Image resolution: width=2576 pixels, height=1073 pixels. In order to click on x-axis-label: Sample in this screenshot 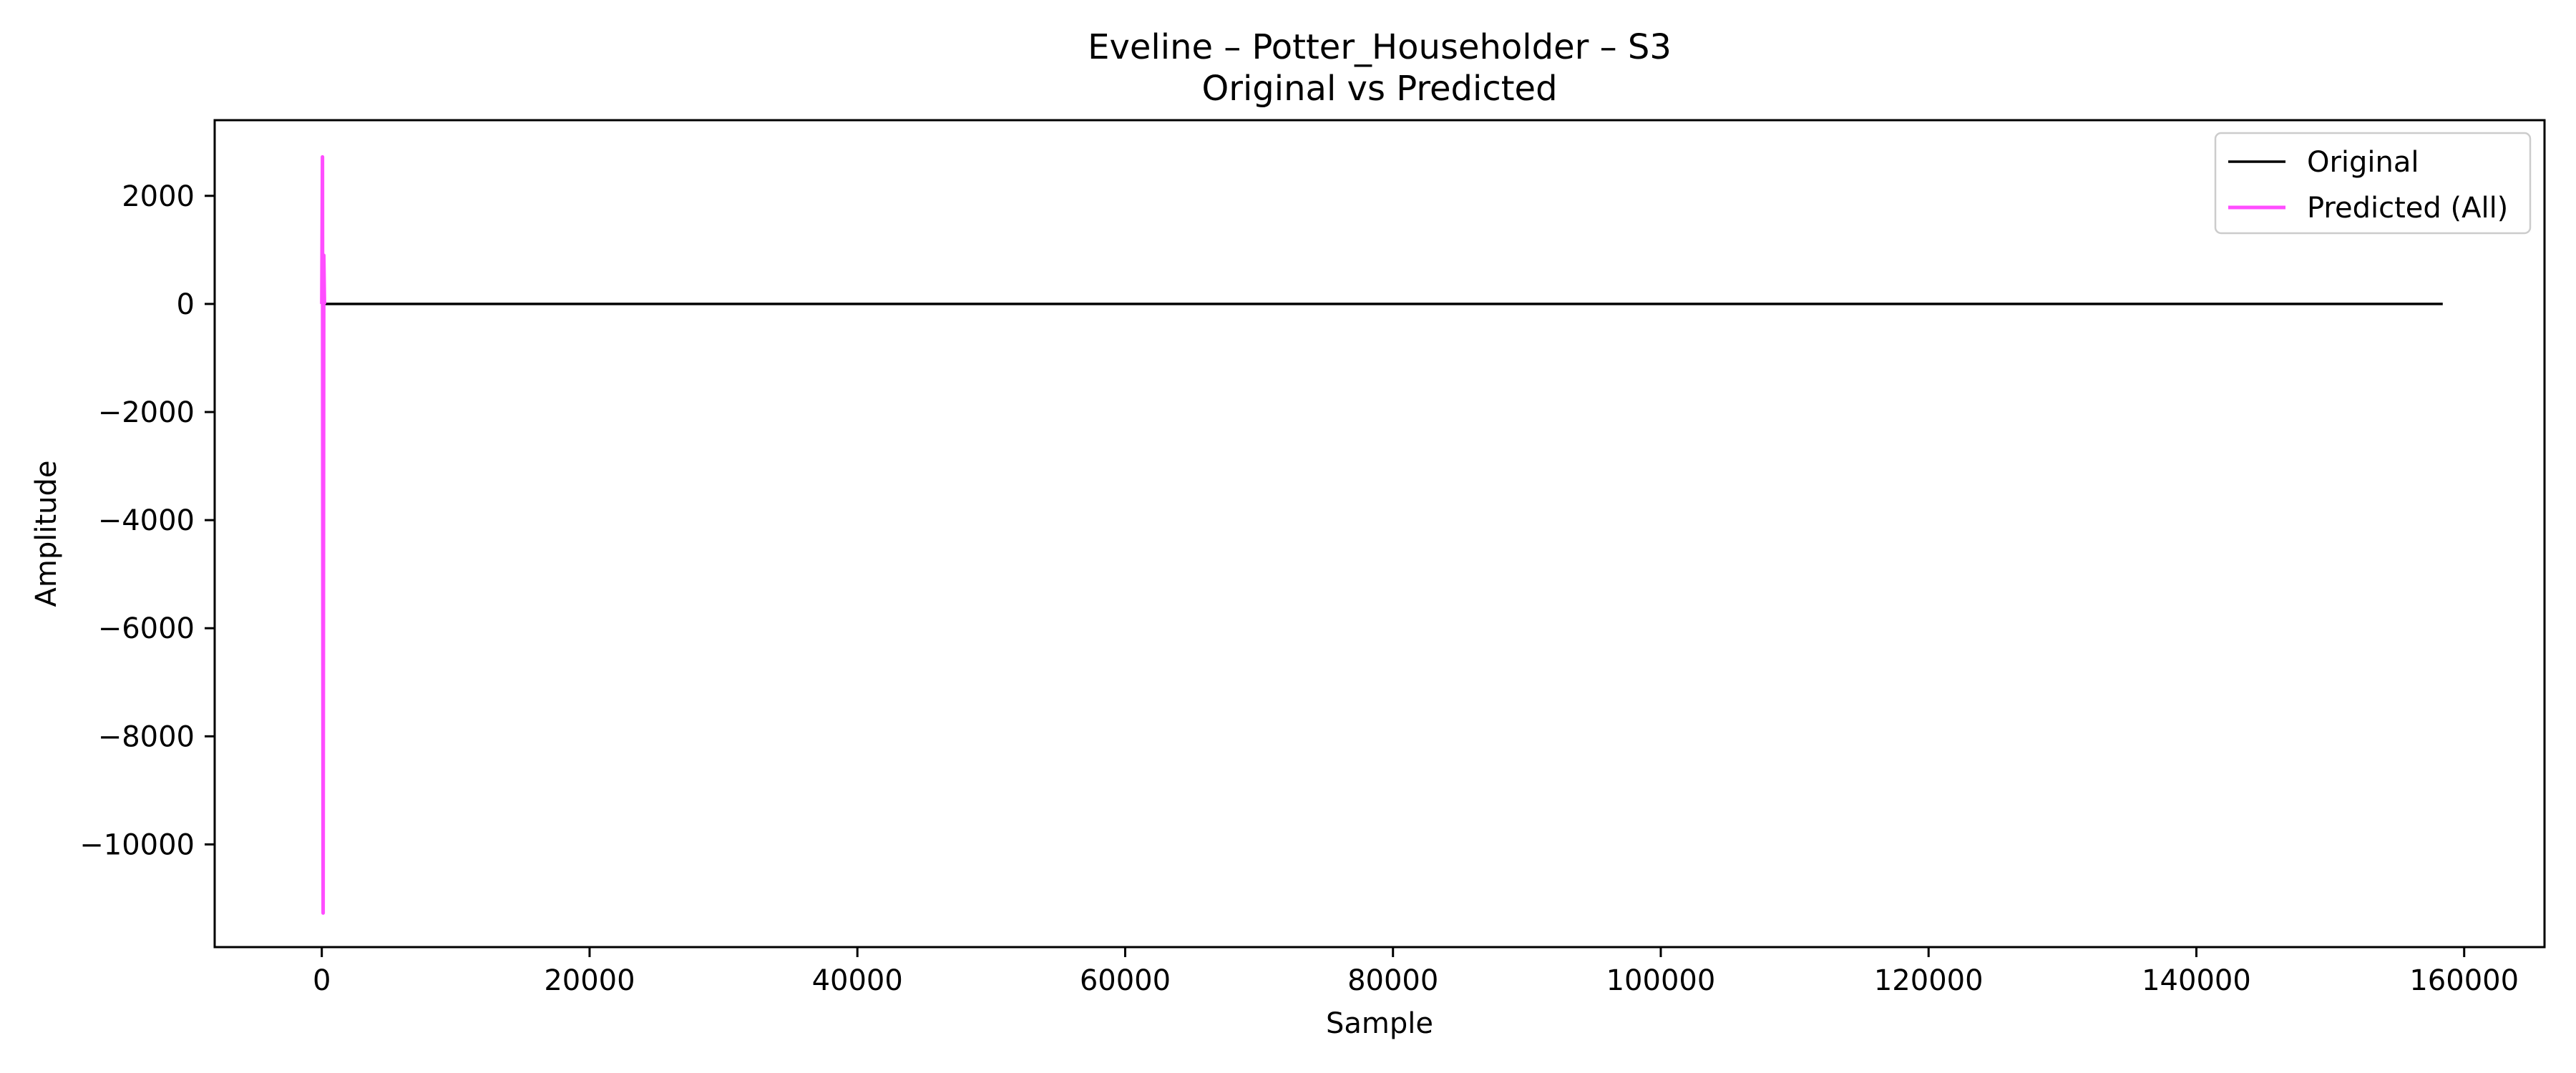, I will do `click(1379, 1024)`.